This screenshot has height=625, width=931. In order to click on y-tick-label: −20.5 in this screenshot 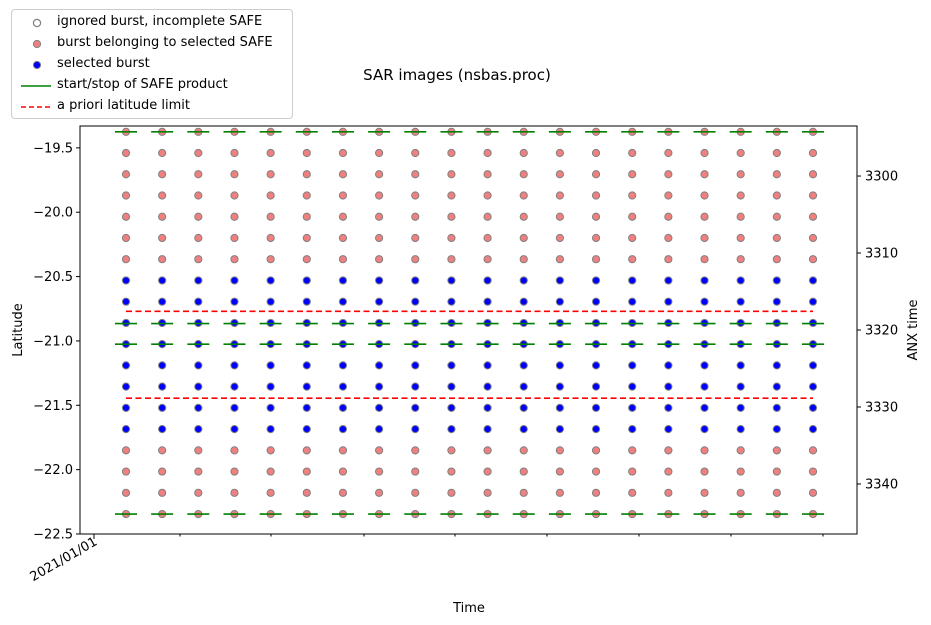, I will do `click(53, 277)`.